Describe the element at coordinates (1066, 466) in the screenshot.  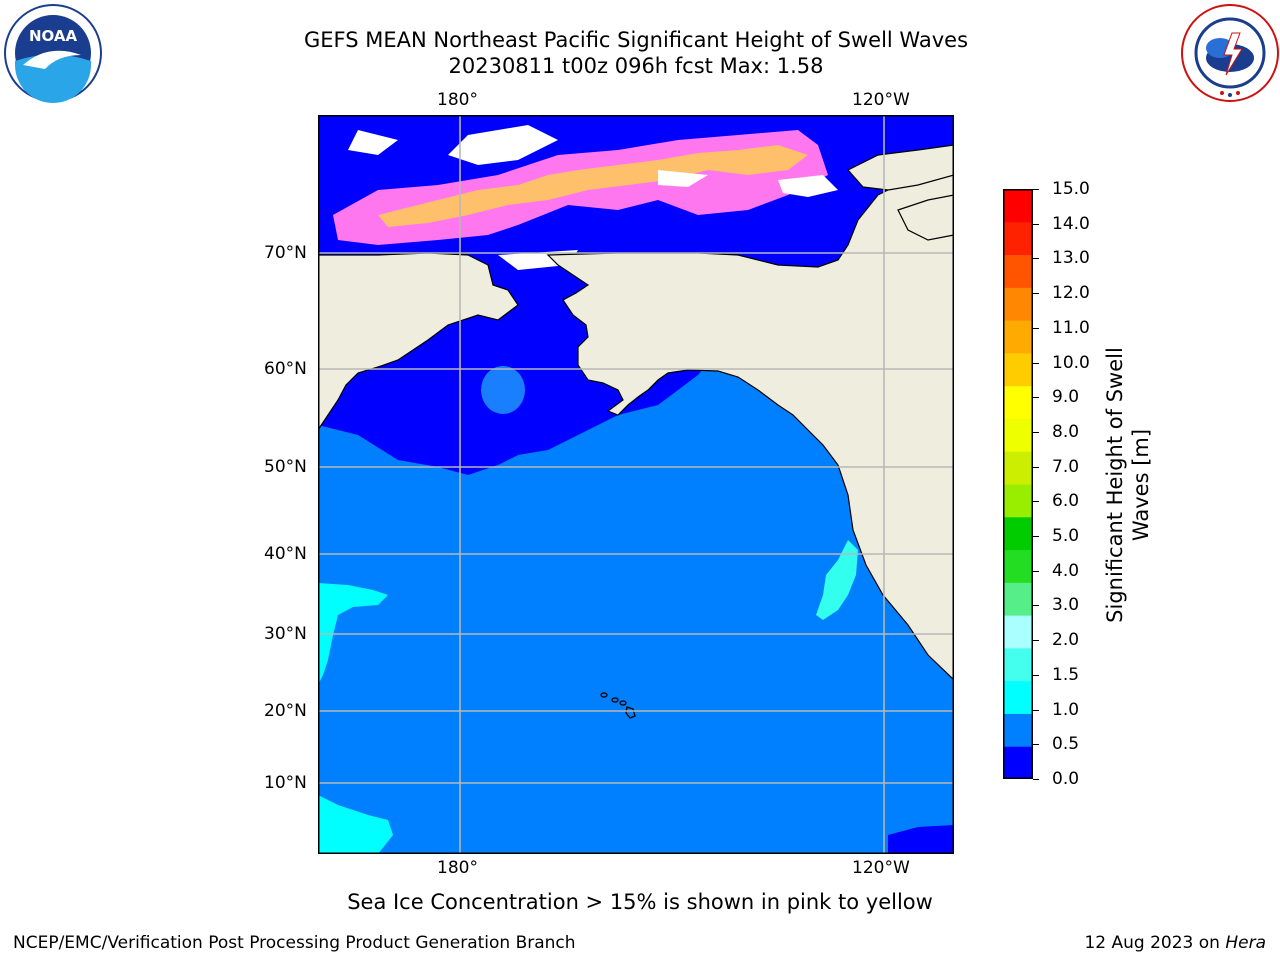
I see `colorbar-tick-label: 7.0` at that location.